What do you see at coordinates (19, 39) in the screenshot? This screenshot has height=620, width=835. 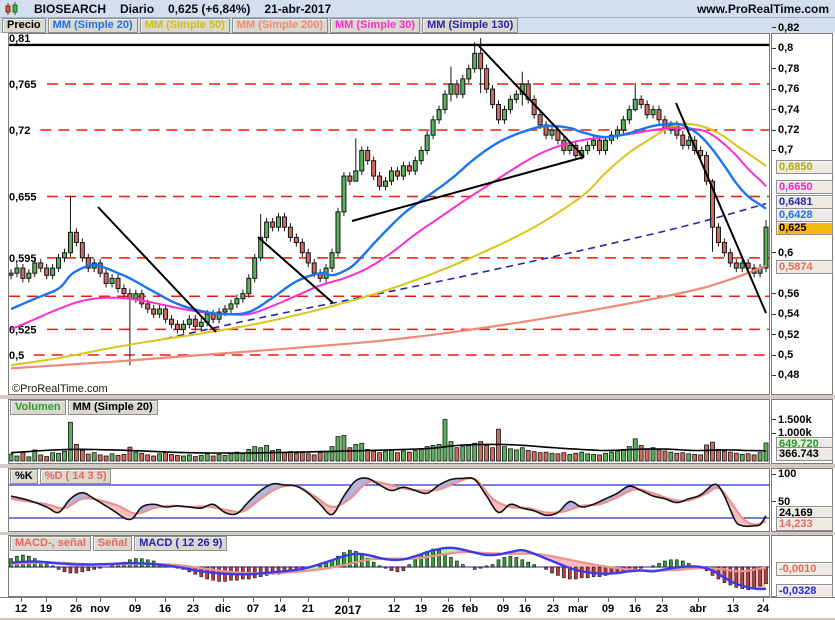 I see `hline-label: 0,81` at bounding box center [19, 39].